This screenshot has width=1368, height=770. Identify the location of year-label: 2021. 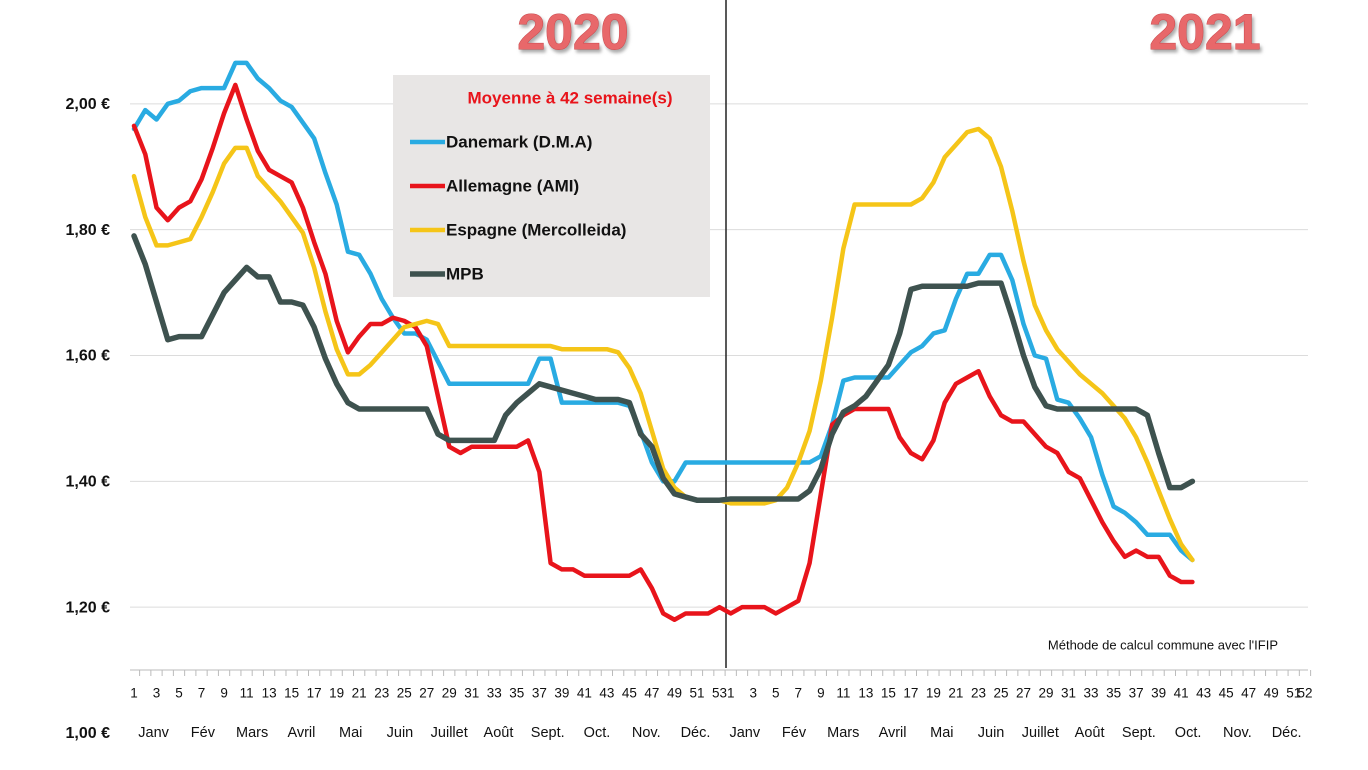
(1204, 32).